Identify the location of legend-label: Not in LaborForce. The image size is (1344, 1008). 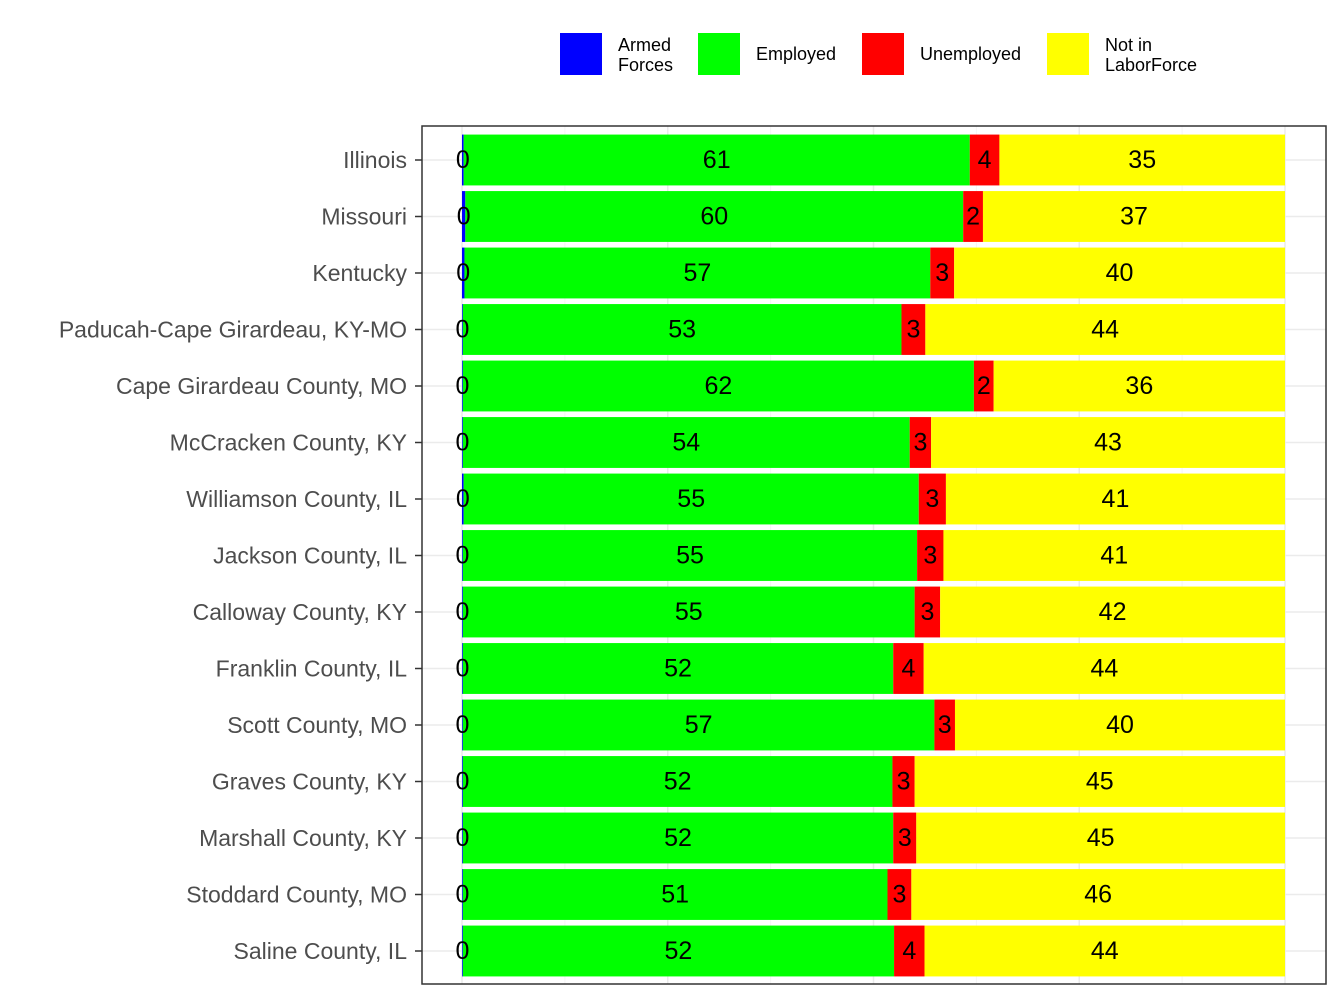
(1151, 55).